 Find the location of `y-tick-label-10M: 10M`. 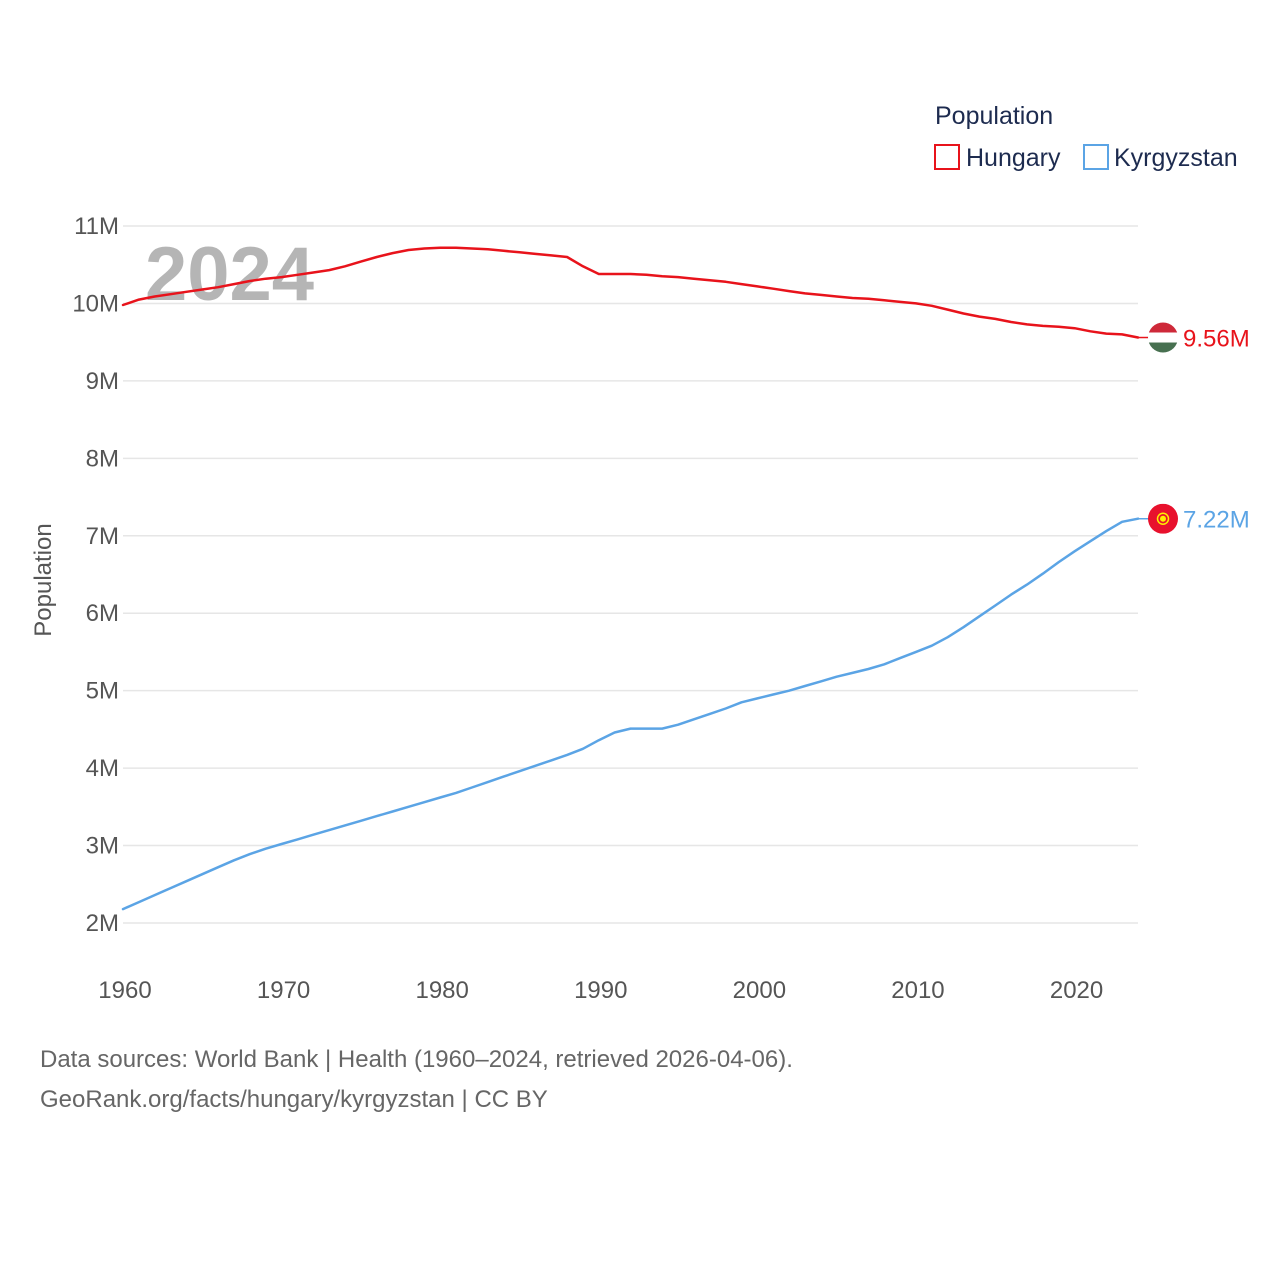

y-tick-label-10M: 10M is located at coordinates (95, 303).